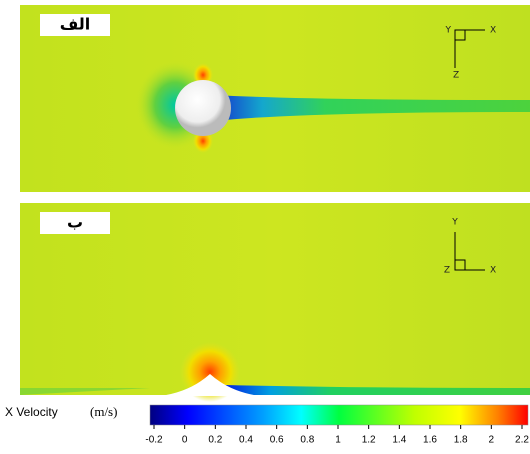  What do you see at coordinates (210, 385) in the screenshot?
I see `bump` at bounding box center [210, 385].